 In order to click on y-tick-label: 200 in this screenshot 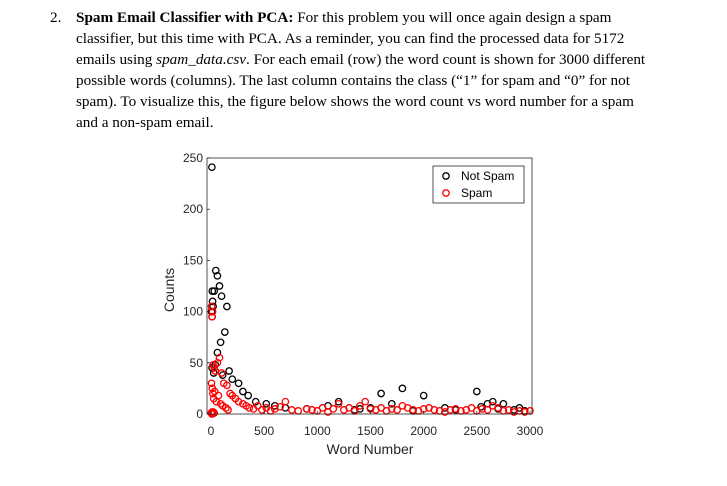, I will do `click(193, 209)`.